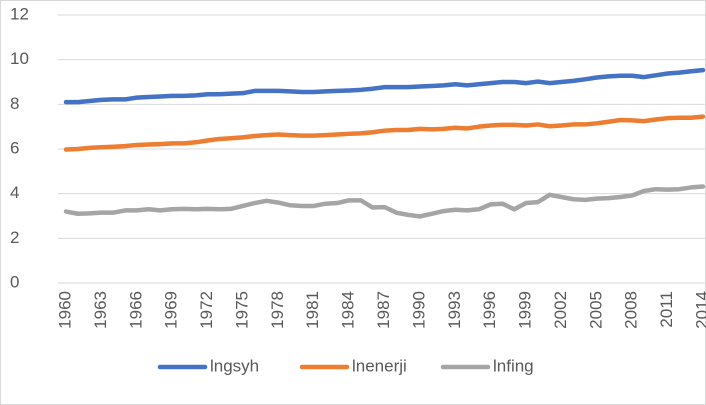 Image resolution: width=706 pixels, height=405 pixels. What do you see at coordinates (348, 310) in the screenshot?
I see `x-tick-label: 1984` at bounding box center [348, 310].